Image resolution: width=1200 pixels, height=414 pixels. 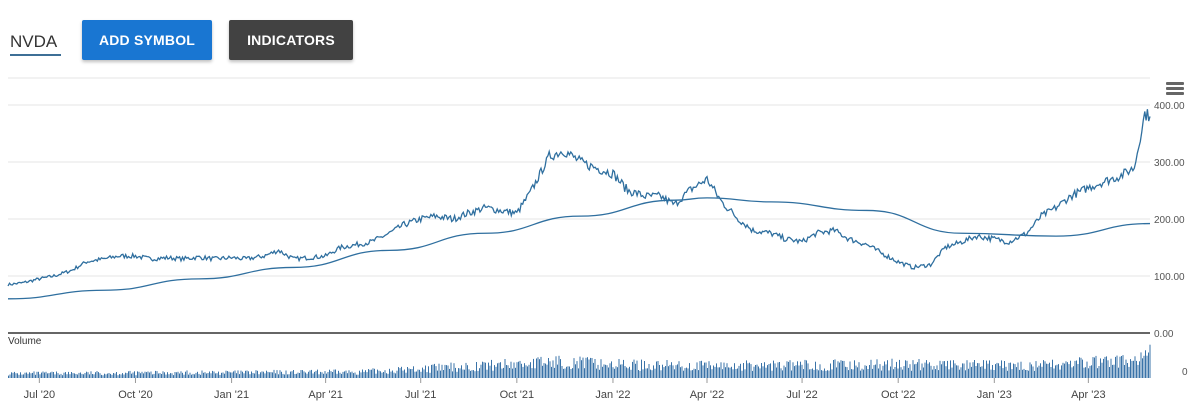 I want to click on symbol-input, so click(x=35, y=43).